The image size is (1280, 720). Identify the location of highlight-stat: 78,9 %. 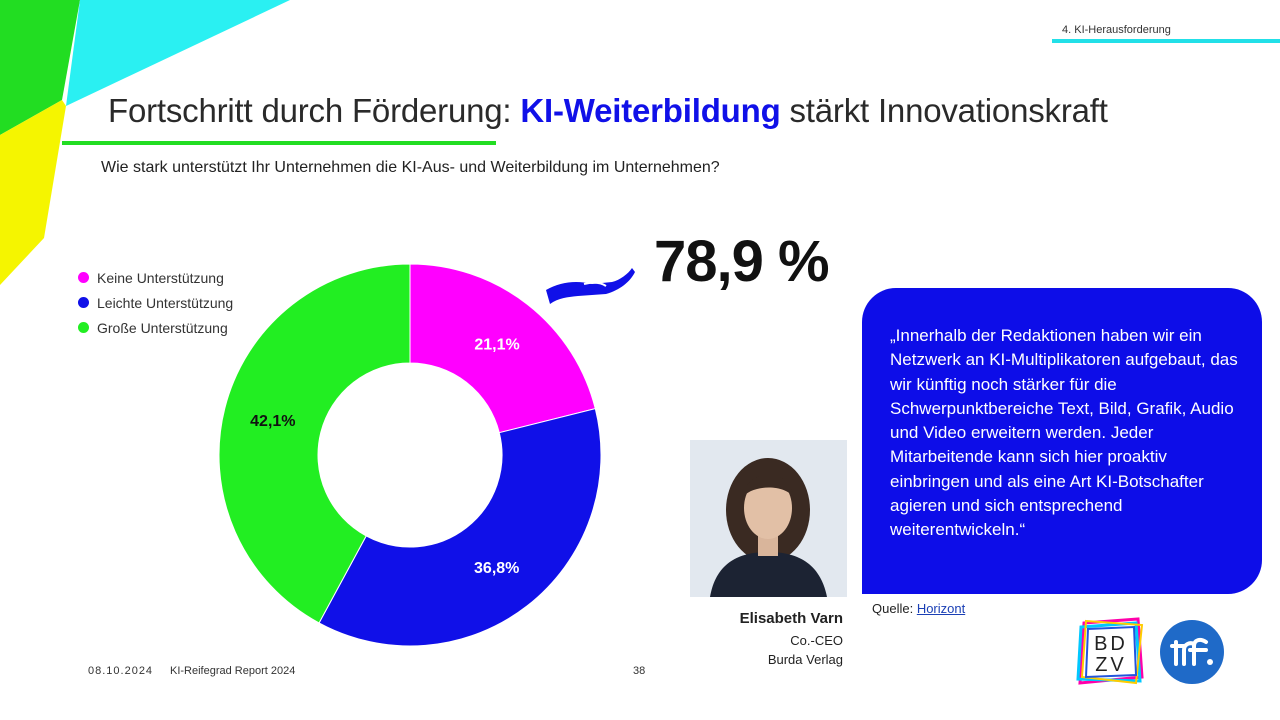
(742, 261).